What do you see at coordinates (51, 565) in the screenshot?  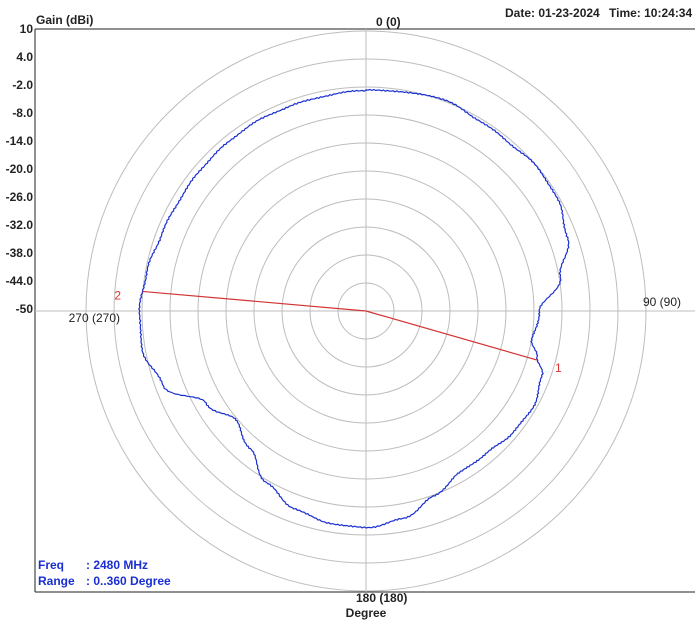 I see `freq-label: Freq` at bounding box center [51, 565].